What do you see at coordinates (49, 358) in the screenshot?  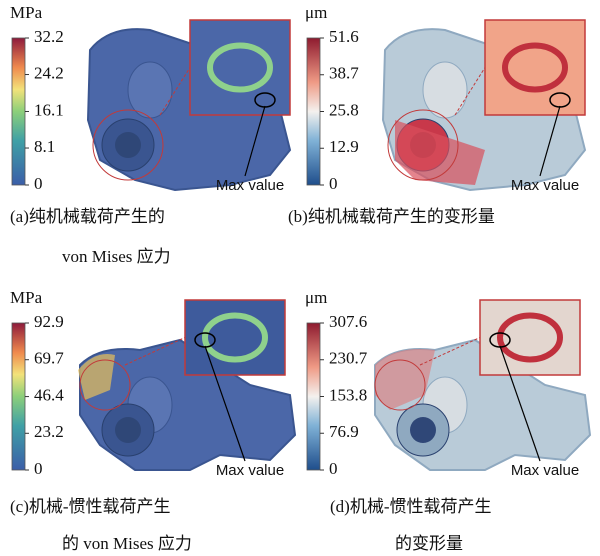 I see `colorbar-tick-label: 69.7` at bounding box center [49, 358].